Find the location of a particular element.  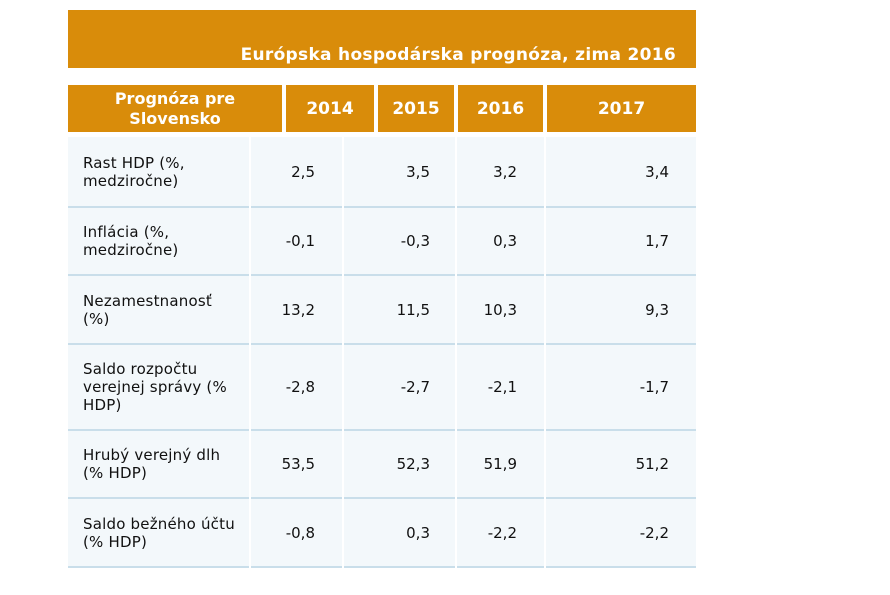

header-label-cell: Prognóza pre Slovensko is located at coordinates (175, 108).